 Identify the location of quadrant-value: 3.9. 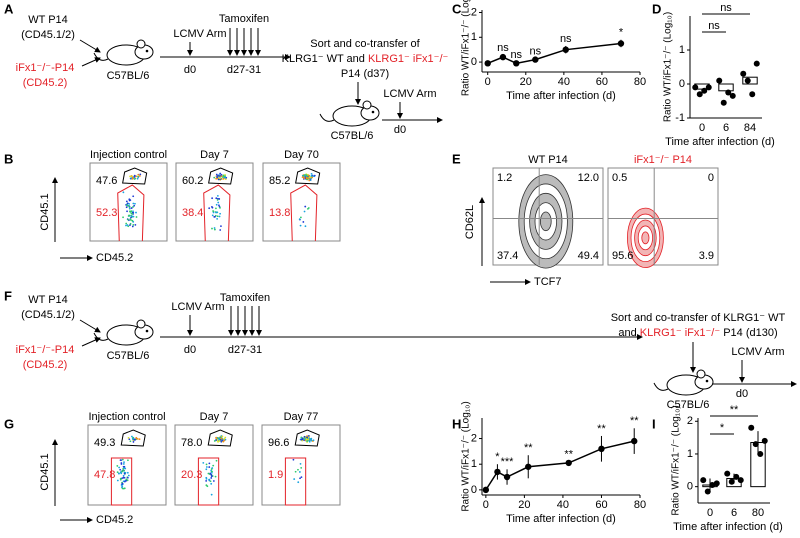
(706, 256).